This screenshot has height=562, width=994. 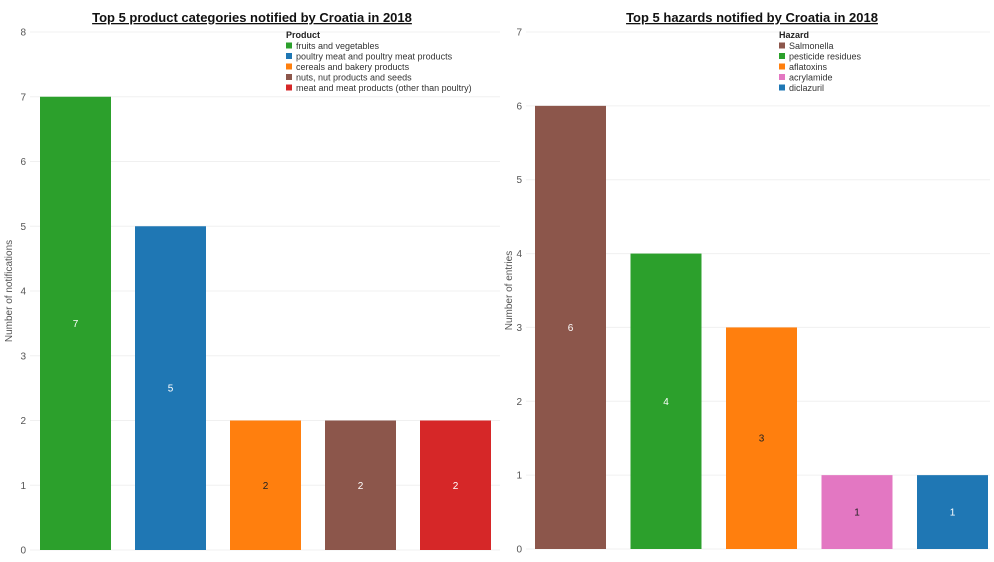 What do you see at coordinates (338, 46) in the screenshot?
I see `product-legend-item: fruits and vegetables` at bounding box center [338, 46].